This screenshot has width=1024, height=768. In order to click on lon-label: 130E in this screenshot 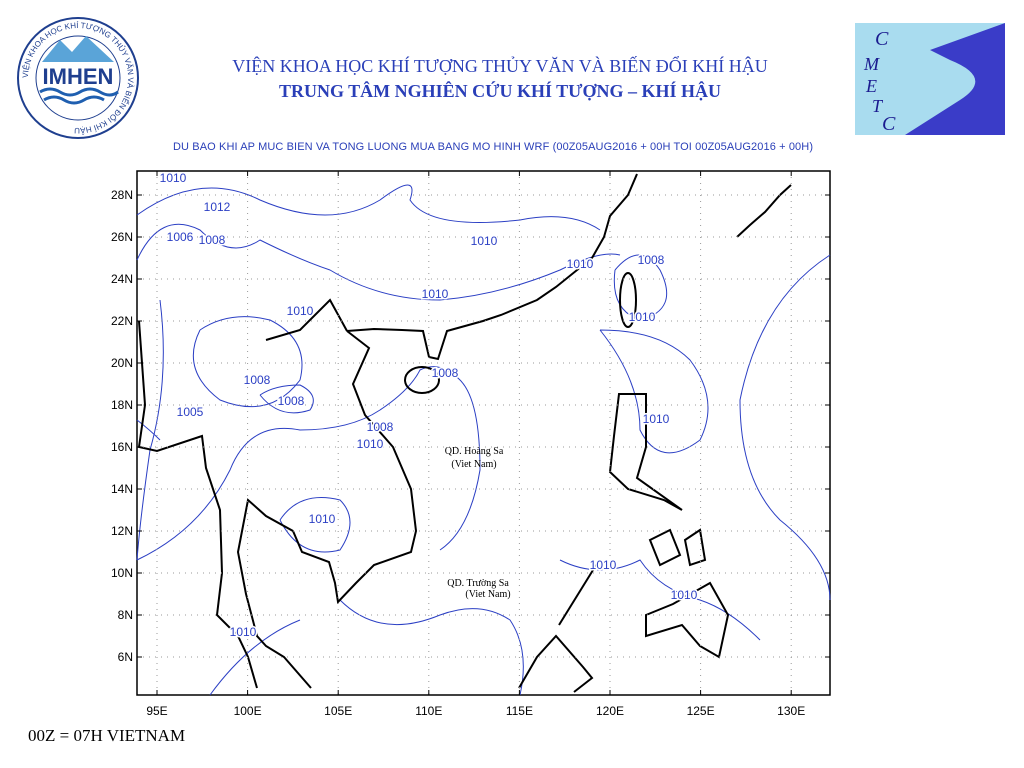, I will do `click(791, 711)`.